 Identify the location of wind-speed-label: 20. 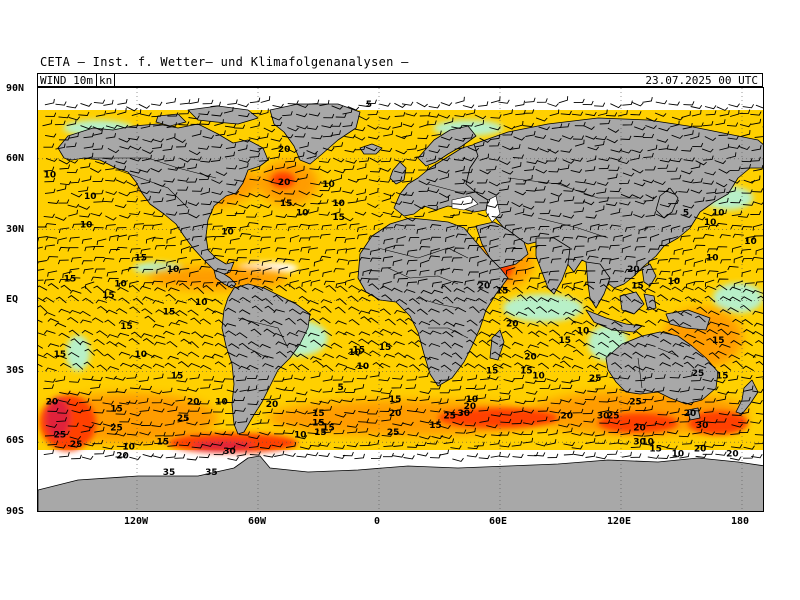
(700, 450).